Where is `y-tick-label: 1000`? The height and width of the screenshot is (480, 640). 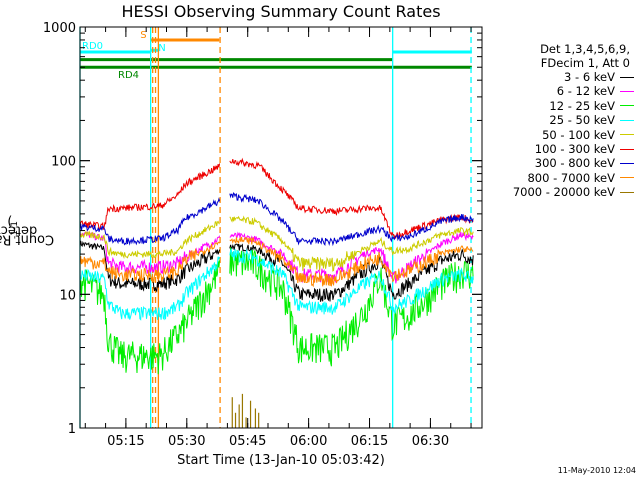
y-tick-label: 1000 is located at coordinates (59, 28).